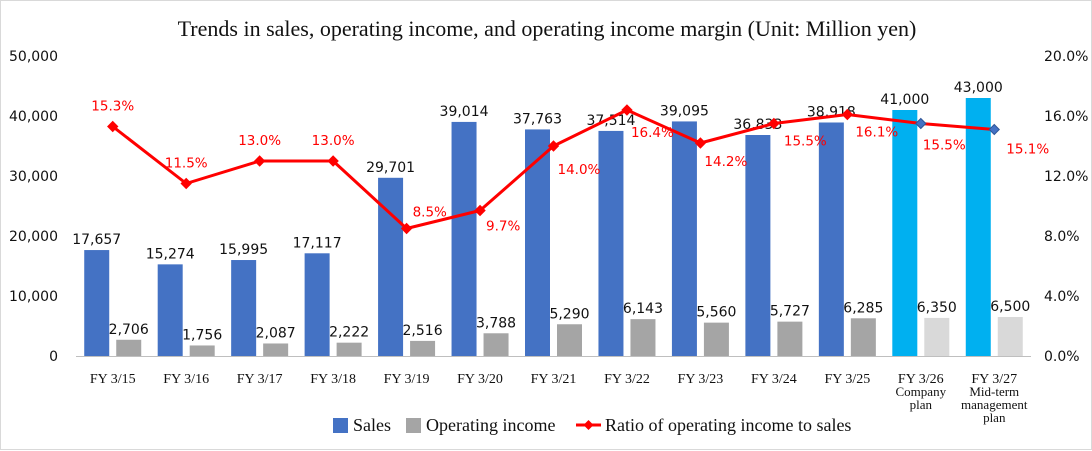 The image size is (1092, 451). Describe the element at coordinates (503, 227) in the screenshot. I see `ratio-data-label: 9.7%` at that location.